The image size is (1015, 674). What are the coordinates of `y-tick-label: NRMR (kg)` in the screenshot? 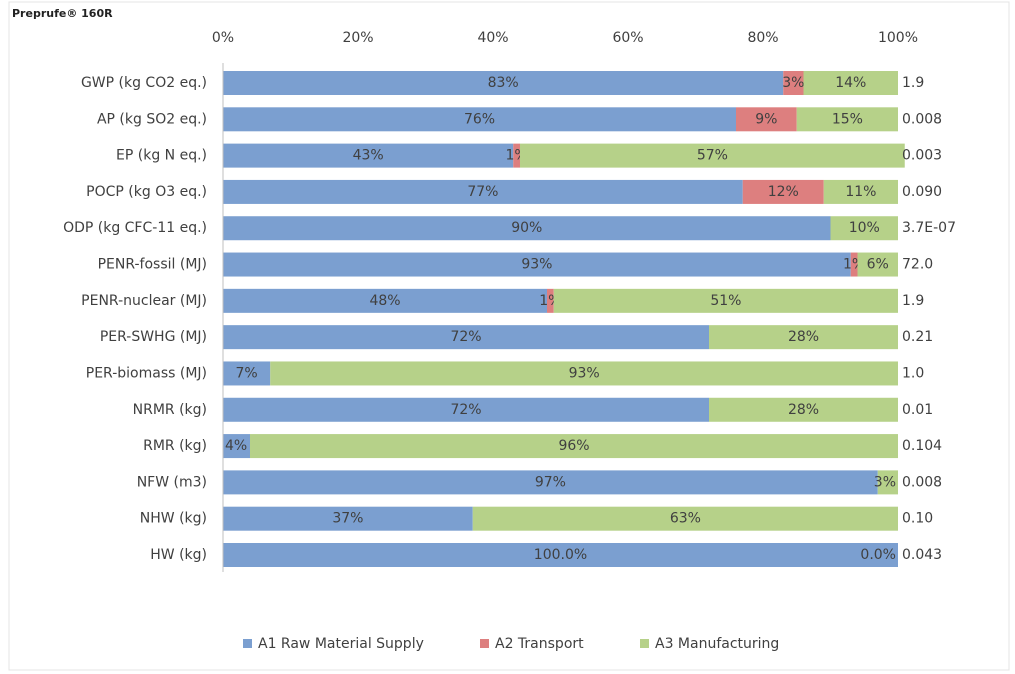 It's located at (170, 410).